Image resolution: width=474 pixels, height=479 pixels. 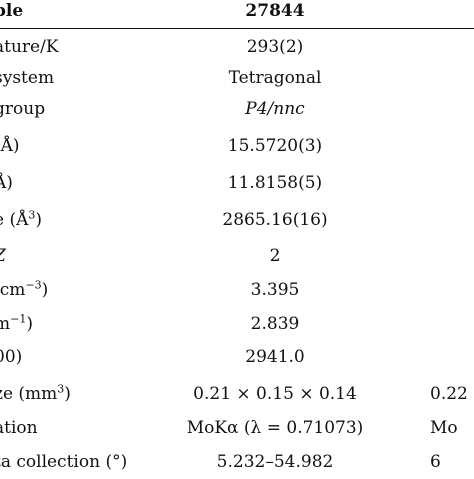 I want to click on row-value: 11.8158(5), so click(x=275, y=183).